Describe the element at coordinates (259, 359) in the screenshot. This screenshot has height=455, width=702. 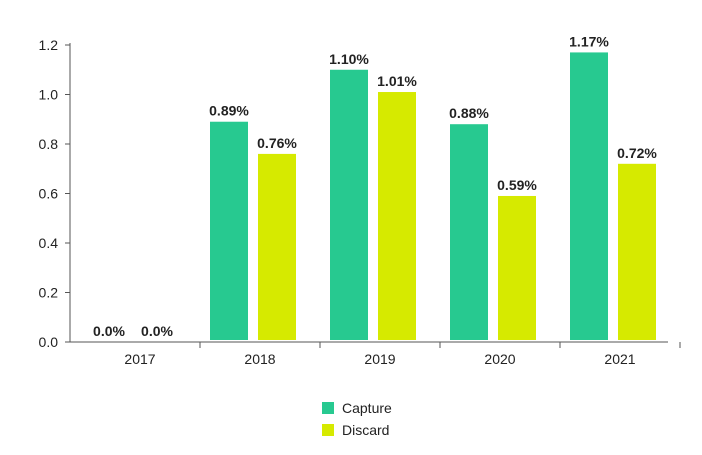
I see `x-tick-label: 2018` at that location.